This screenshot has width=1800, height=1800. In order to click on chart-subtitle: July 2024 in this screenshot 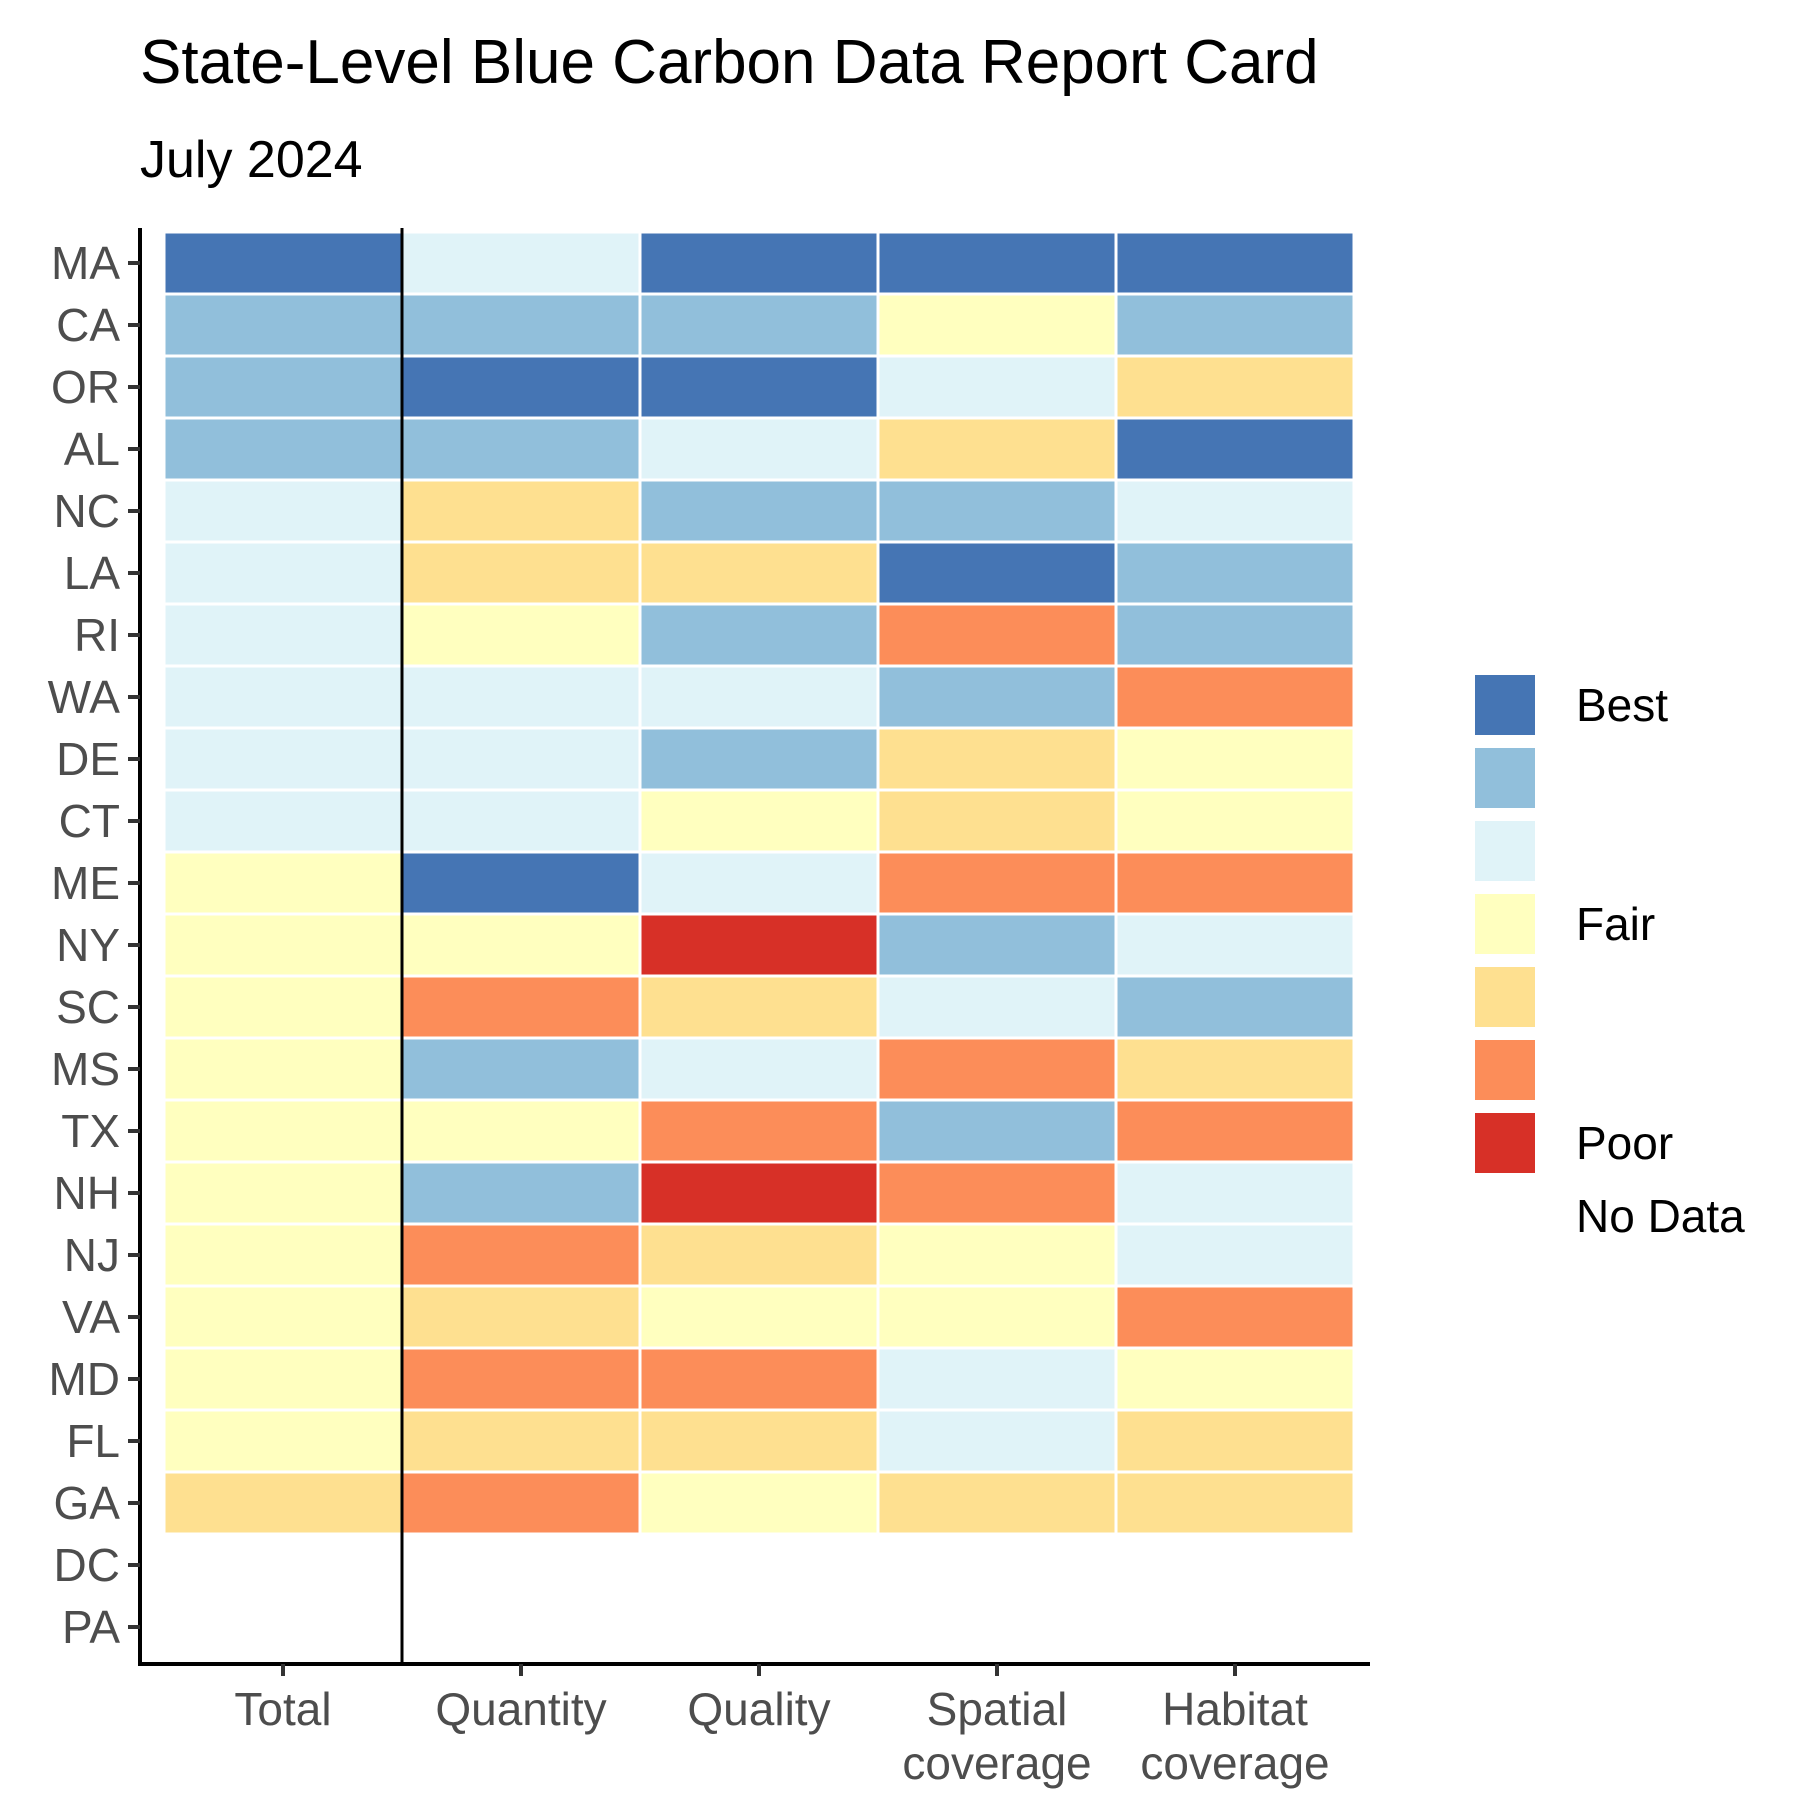, I will do `click(251, 160)`.